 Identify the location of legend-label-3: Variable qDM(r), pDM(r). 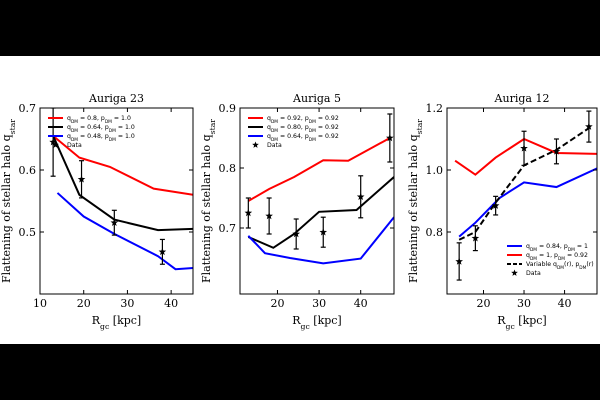
(560, 266).